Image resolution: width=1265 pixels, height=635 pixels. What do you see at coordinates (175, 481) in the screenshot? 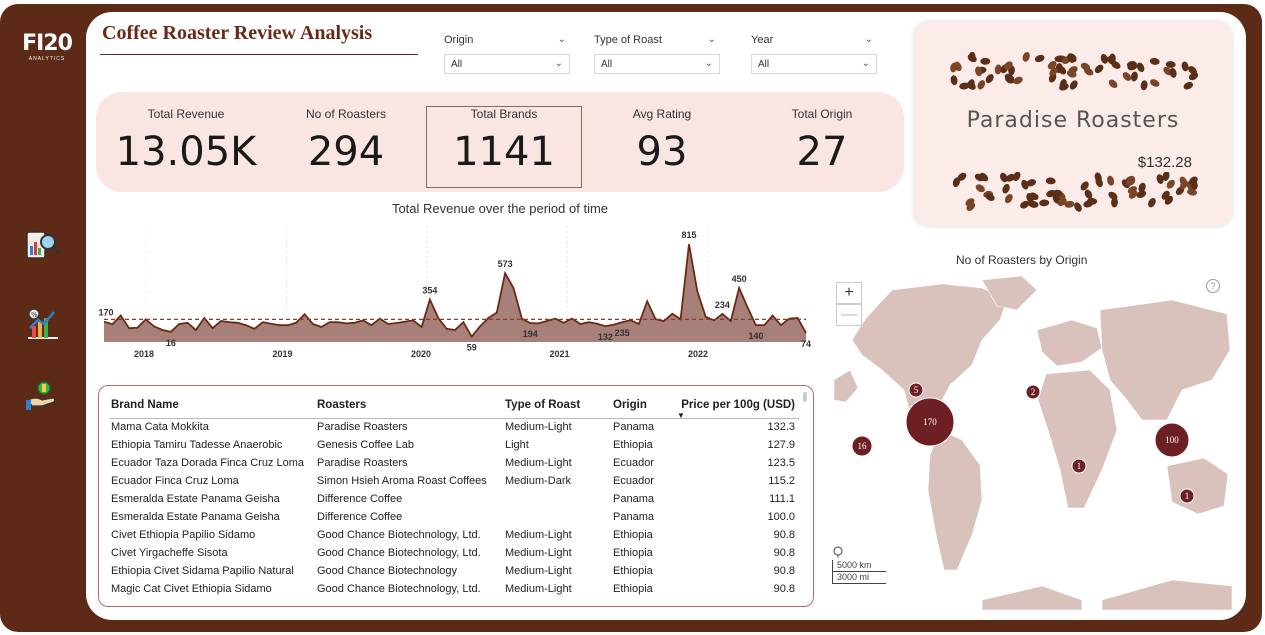
I see `cell-brand-name: Ecuador Finca Cruz Loma` at bounding box center [175, 481].